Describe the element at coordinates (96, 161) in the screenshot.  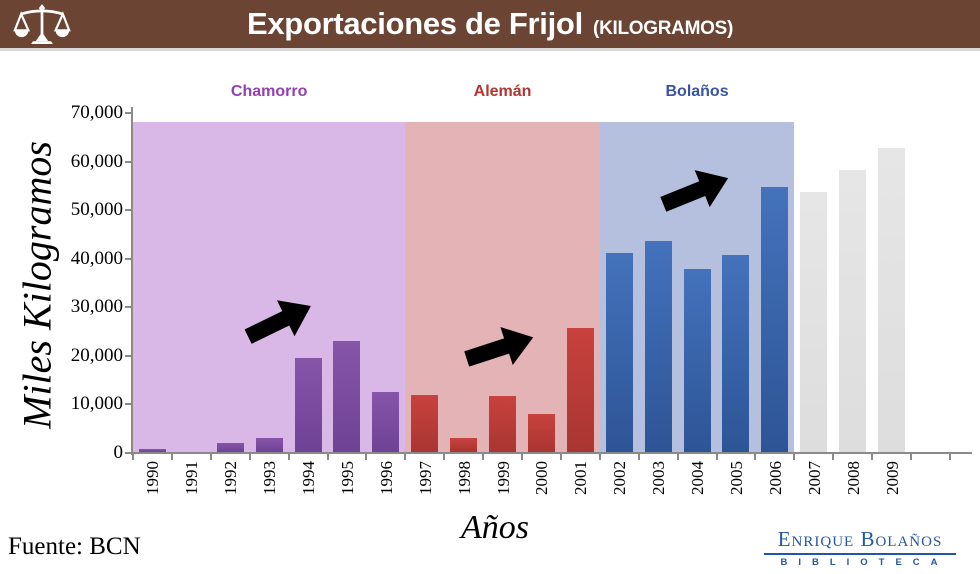
I see `y-tick-label-60000: 60,000` at that location.